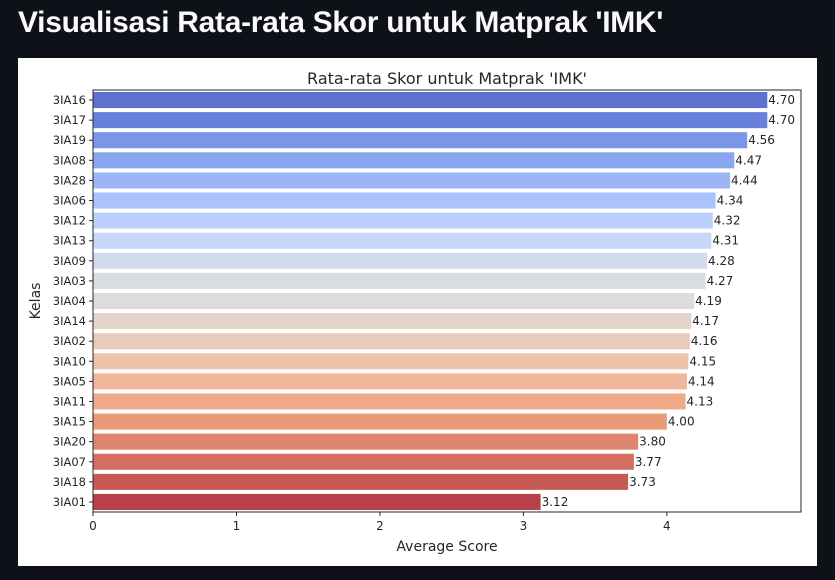  What do you see at coordinates (361, 481) in the screenshot?
I see `bar-3ia18` at bounding box center [361, 481].